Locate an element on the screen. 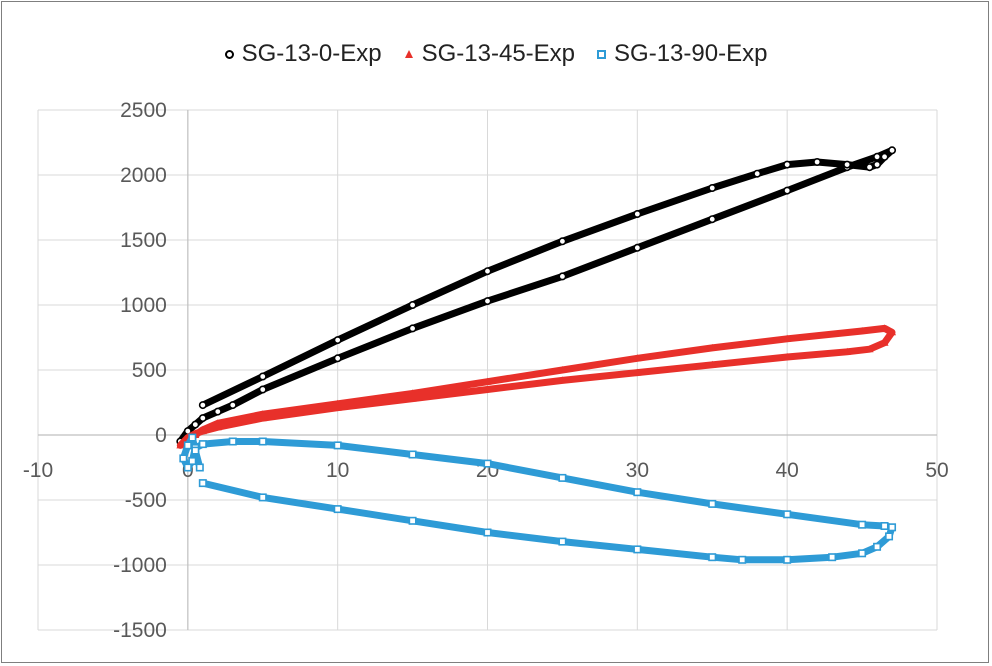 The height and width of the screenshot is (666, 992). y-tick-label-4: 500 is located at coordinates (149, 370).